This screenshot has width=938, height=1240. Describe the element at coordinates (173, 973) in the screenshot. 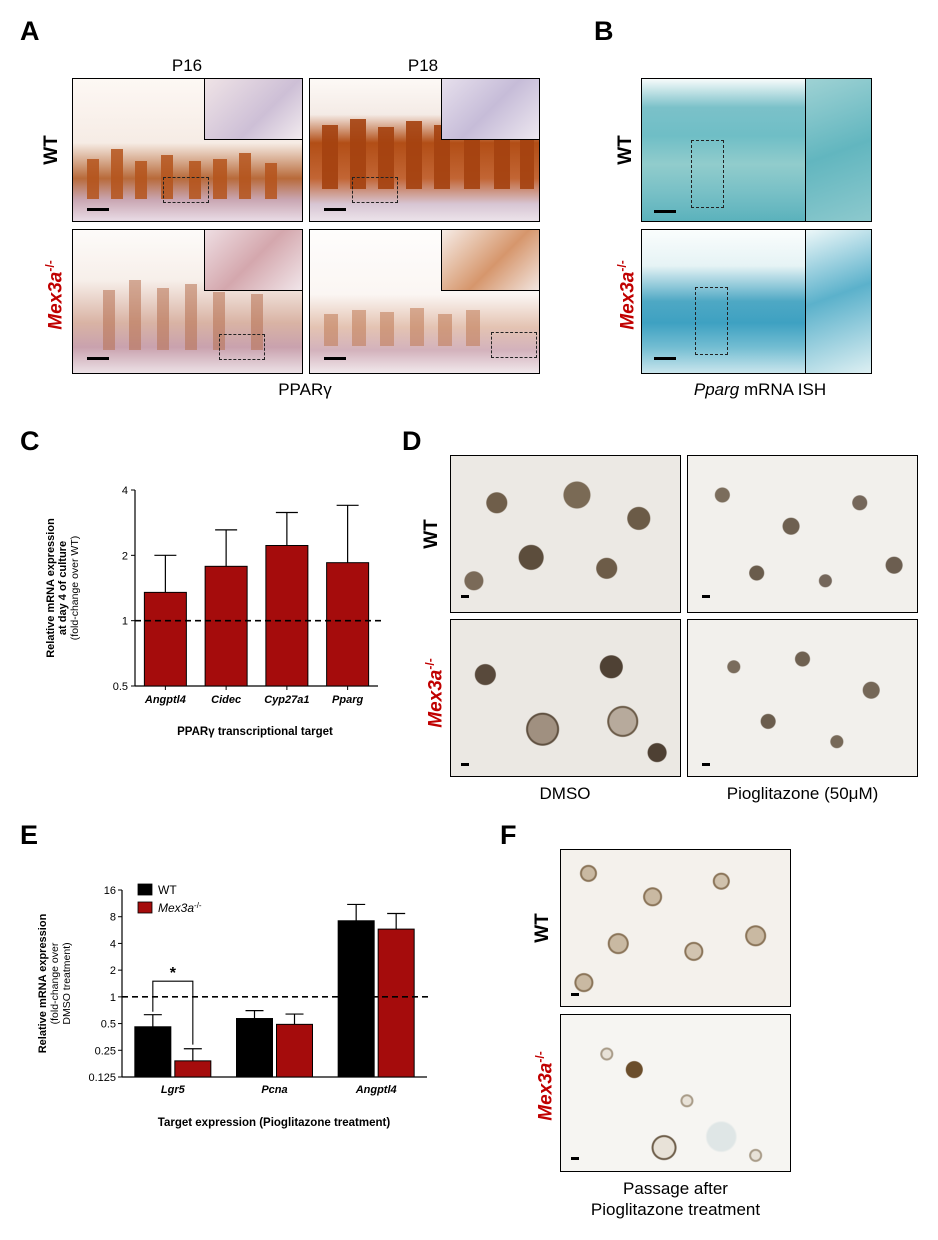

I see `significance-marker: *` at that location.